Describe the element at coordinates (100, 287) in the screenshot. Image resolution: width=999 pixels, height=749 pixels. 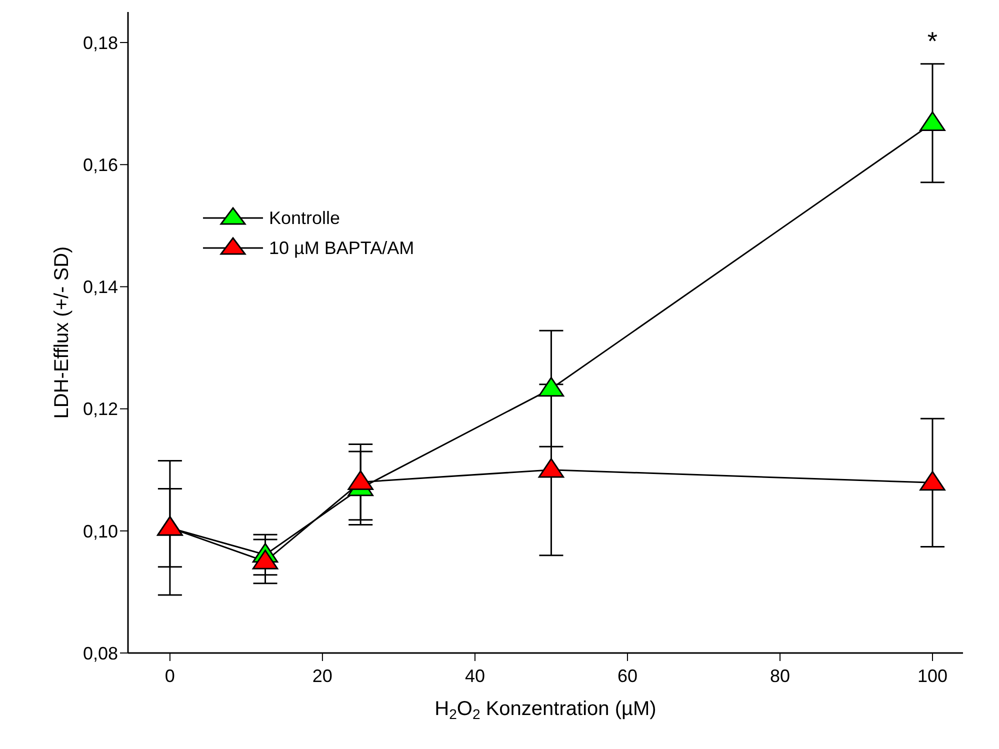
I see `y-tick-label: 0,14` at that location.